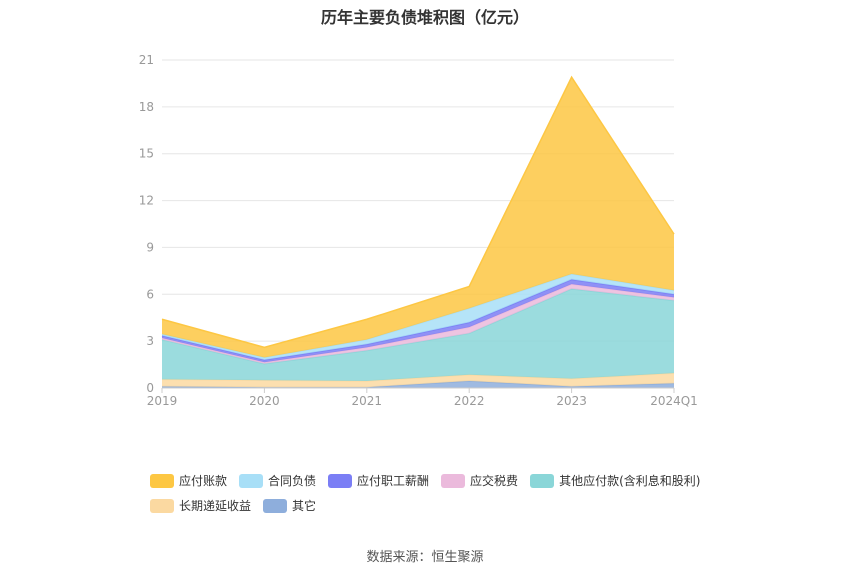  What do you see at coordinates (150, 247) in the screenshot?
I see `y-tick-label: 9` at bounding box center [150, 247].